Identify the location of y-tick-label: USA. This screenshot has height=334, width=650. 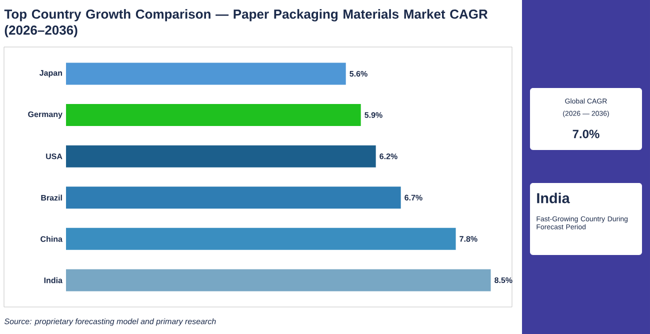
(54, 157).